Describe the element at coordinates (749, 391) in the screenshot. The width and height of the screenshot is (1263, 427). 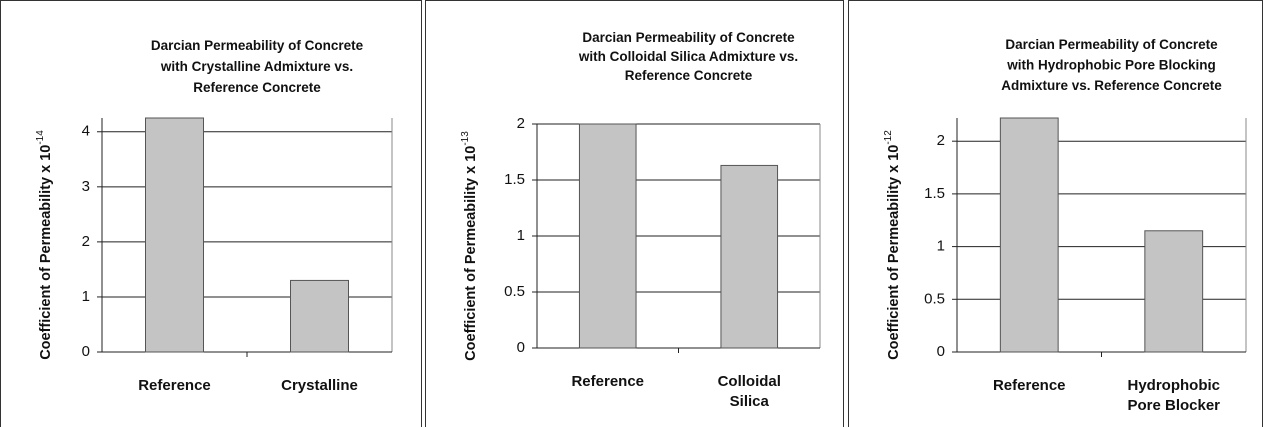
I see `x-tick-label: Colloidal Silica` at that location.